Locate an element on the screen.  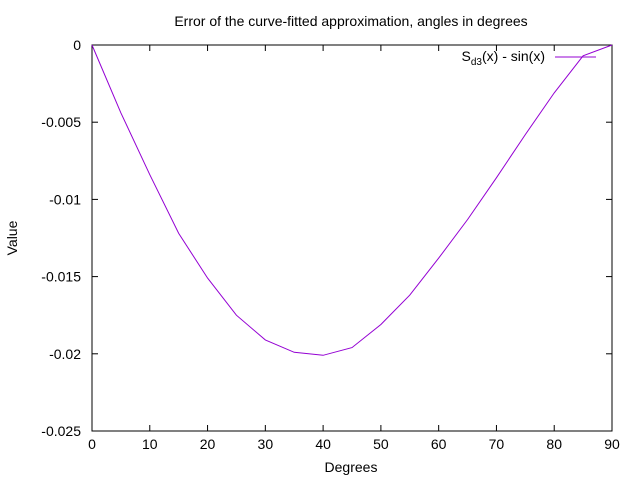
y-tick-label: -0.02 is located at coordinates (65, 354).